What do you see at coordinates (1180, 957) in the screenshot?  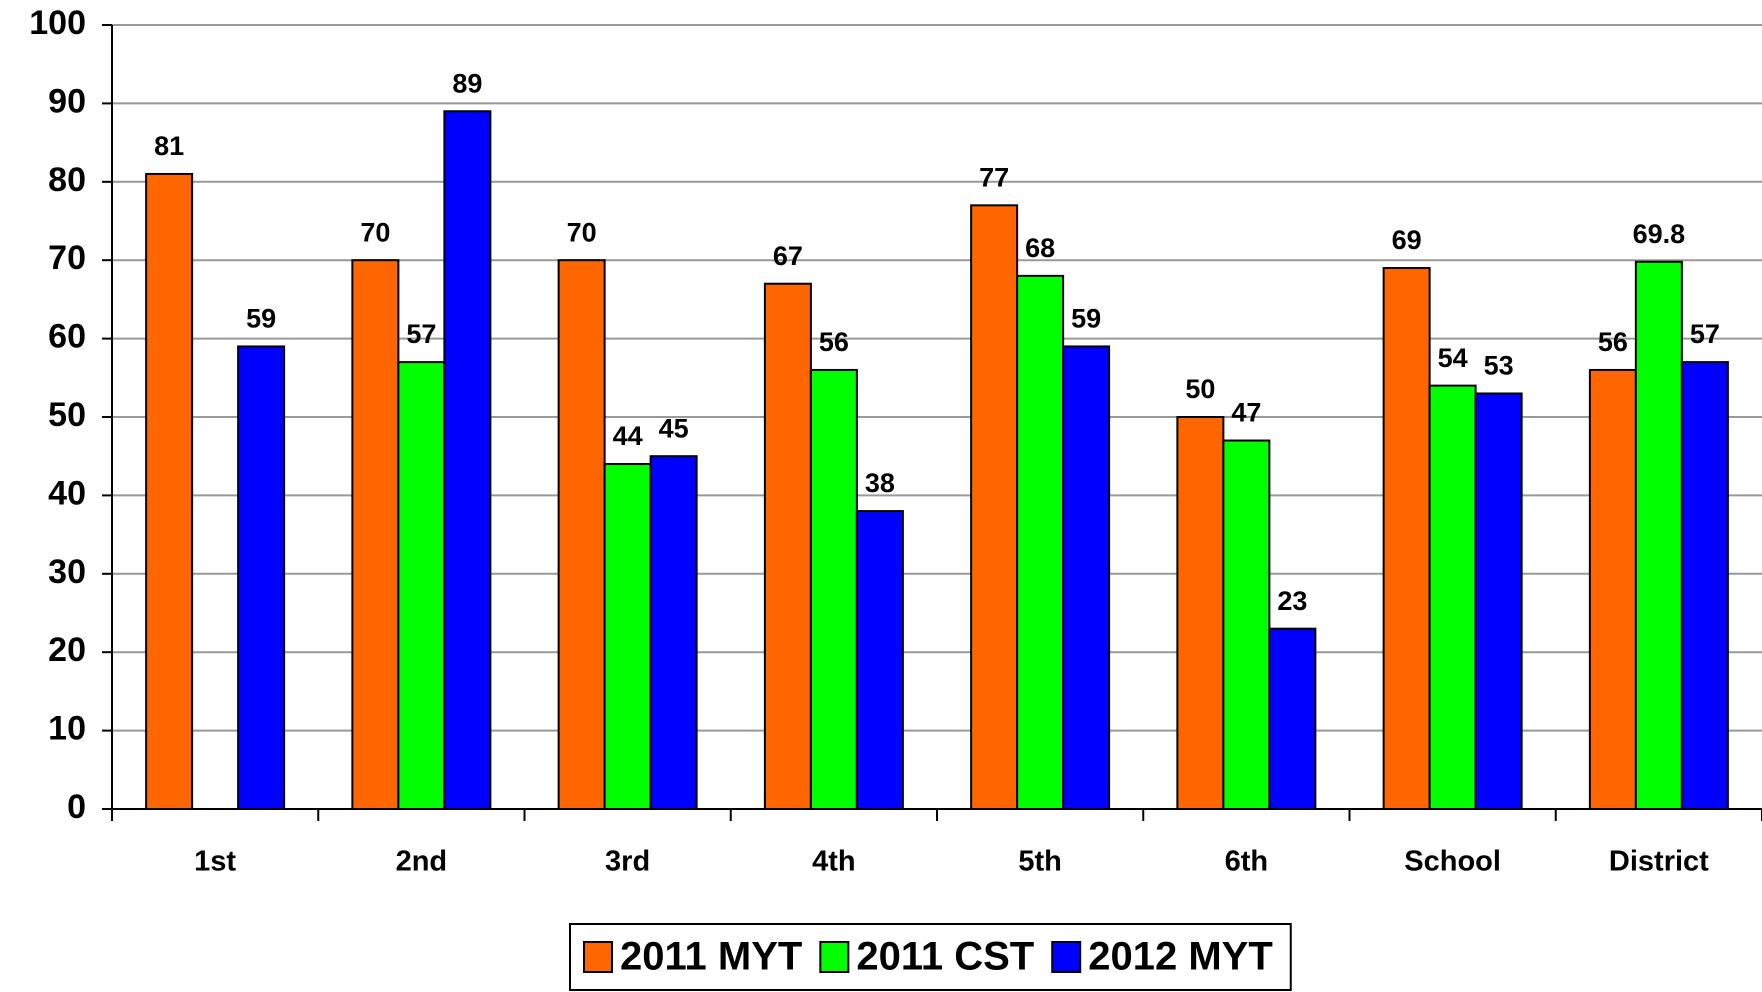 I see `legend-label: 2012 MYT` at bounding box center [1180, 957].